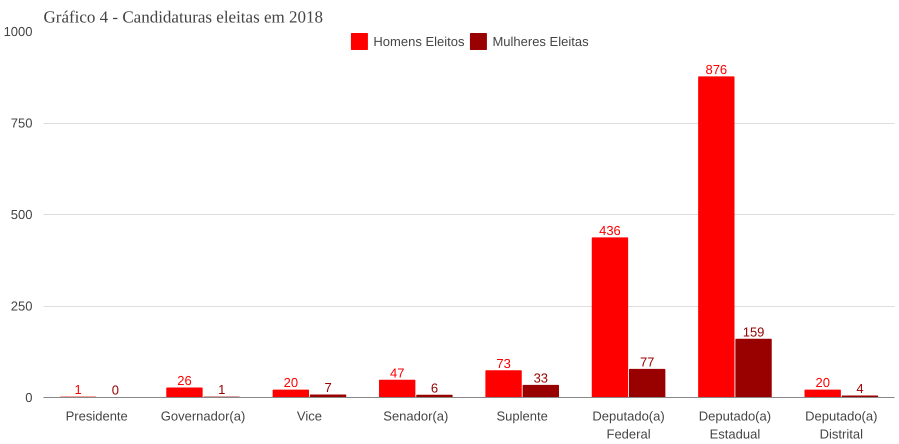 The width and height of the screenshot is (899, 444). What do you see at coordinates (647, 362) in the screenshot?
I see `data-label: 77` at bounding box center [647, 362].